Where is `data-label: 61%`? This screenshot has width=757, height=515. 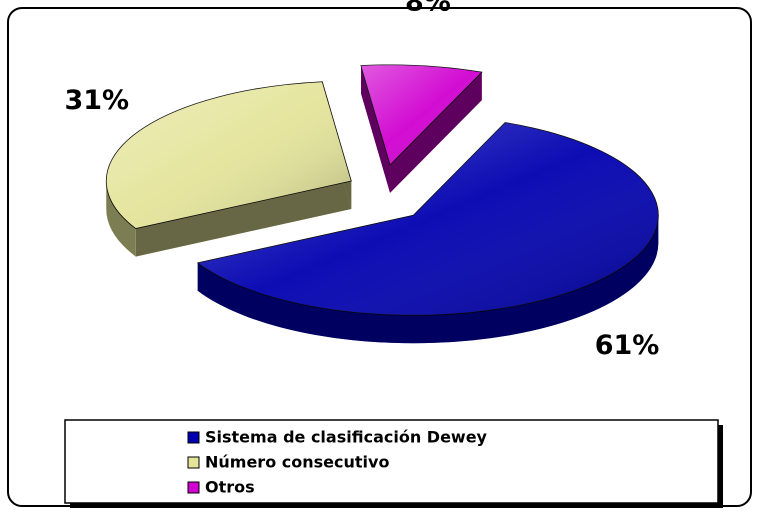 data-label: 61% is located at coordinates (627, 345).